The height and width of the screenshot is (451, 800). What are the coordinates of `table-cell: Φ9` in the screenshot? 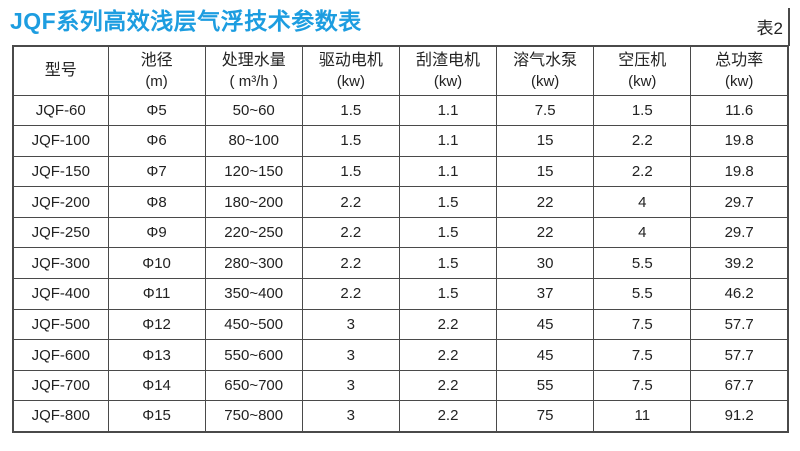 It's located at (156, 232).